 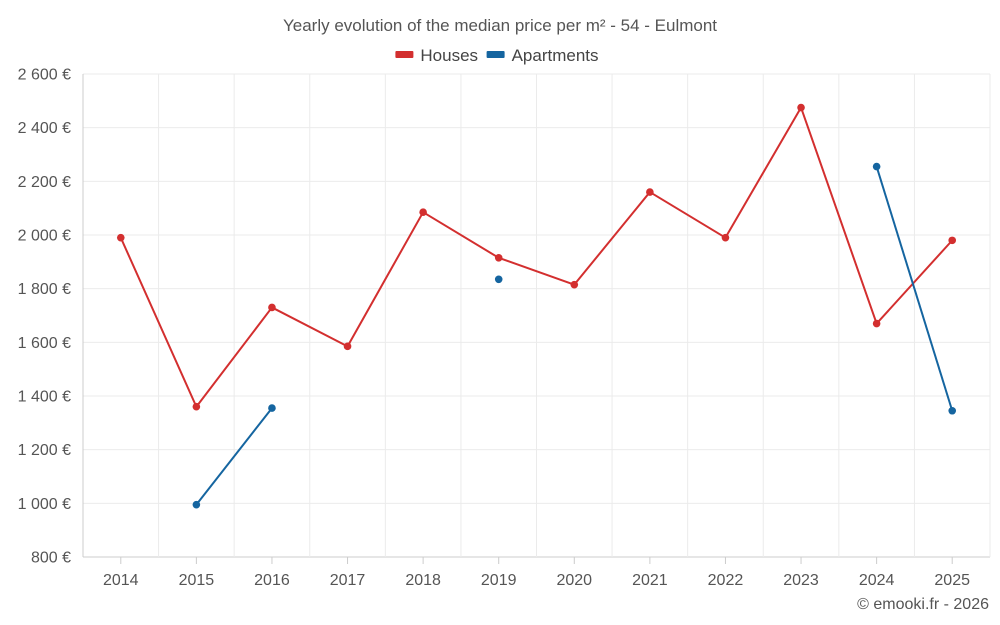 I want to click on x-tick-label: 2025, so click(x=952, y=580).